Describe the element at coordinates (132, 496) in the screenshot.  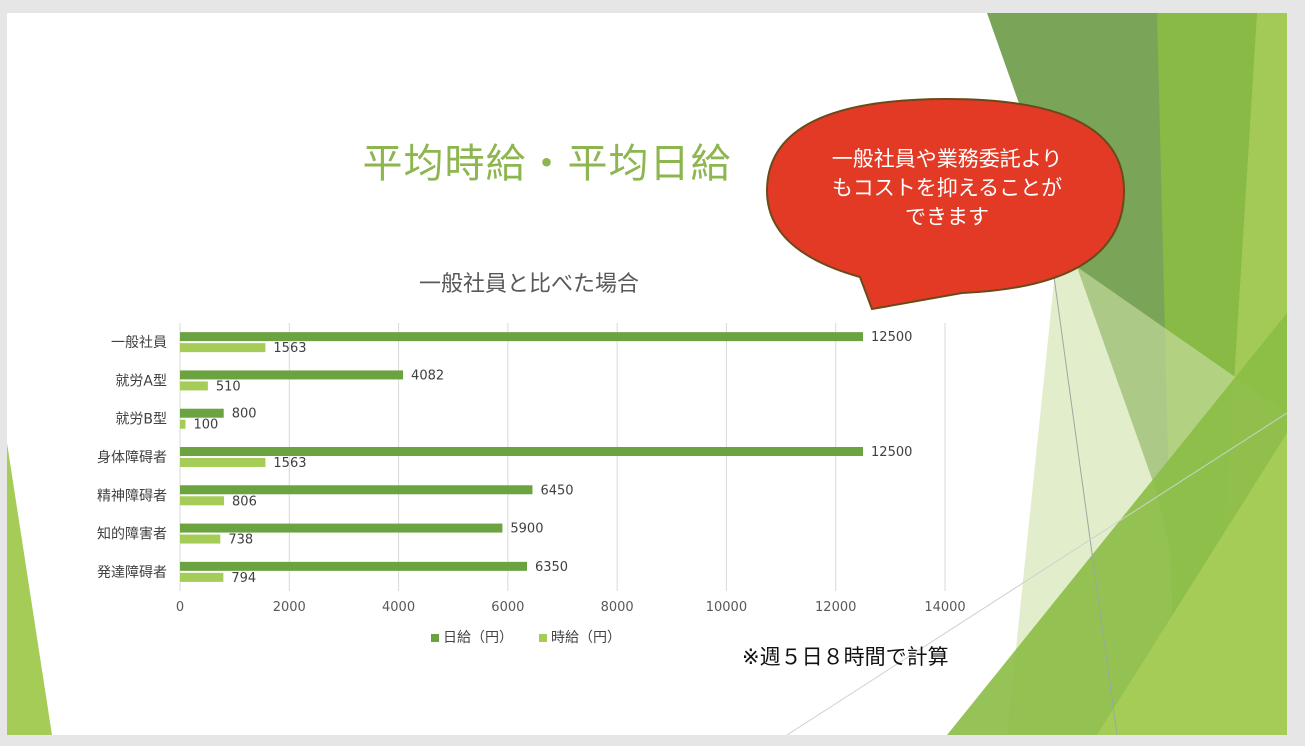
I see `category-label: 精神障碍者` at that location.